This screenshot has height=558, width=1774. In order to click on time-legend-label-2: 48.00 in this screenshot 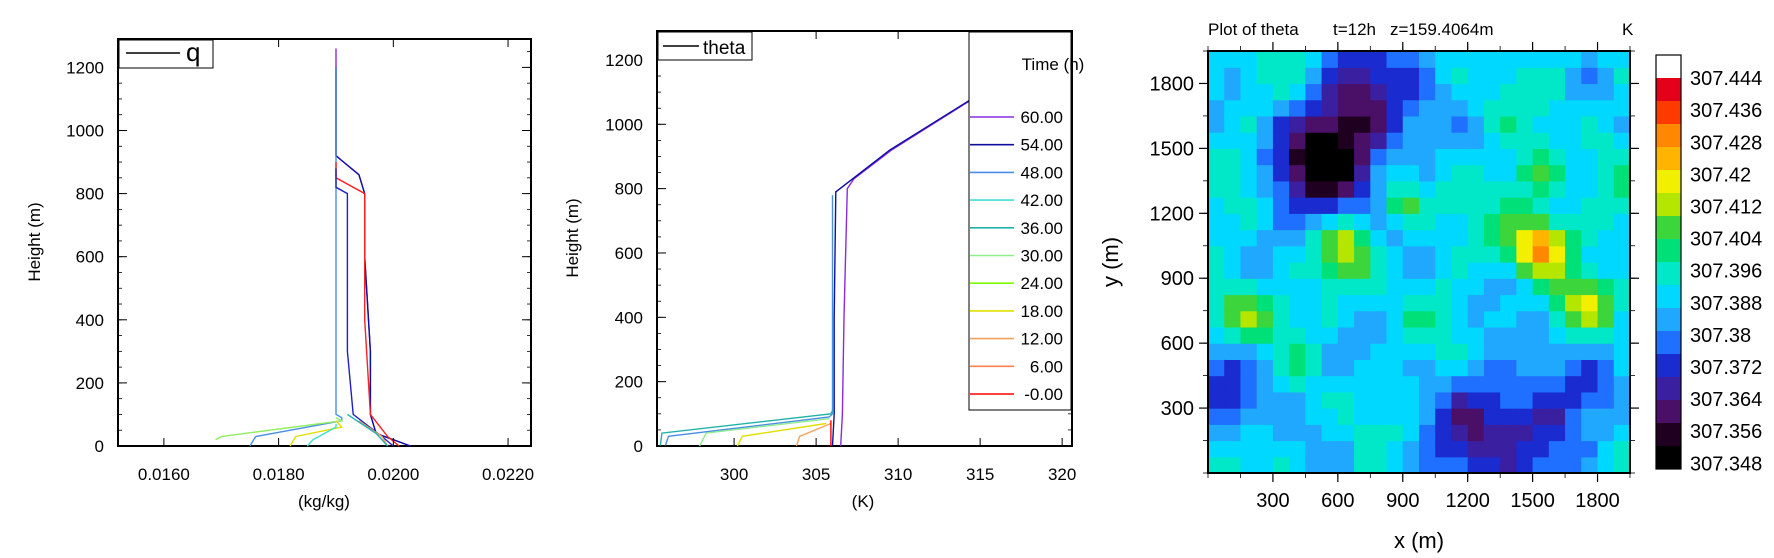, I will do `click(1041, 172)`.